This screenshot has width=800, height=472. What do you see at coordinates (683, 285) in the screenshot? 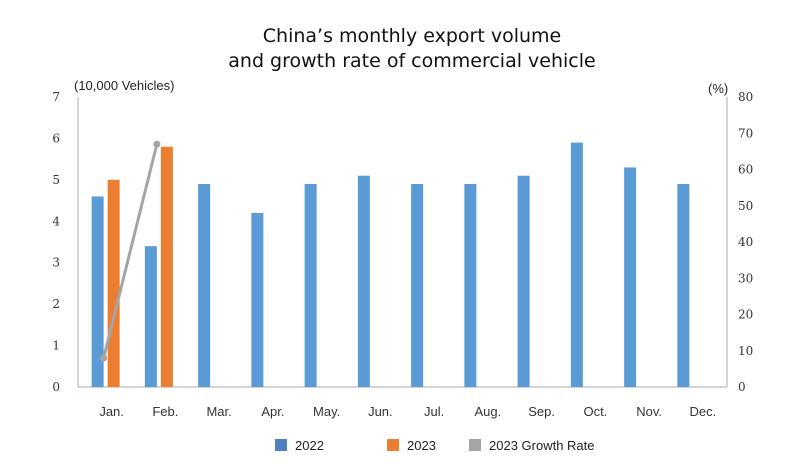
I see `bar-2022-Dec.` at bounding box center [683, 285].